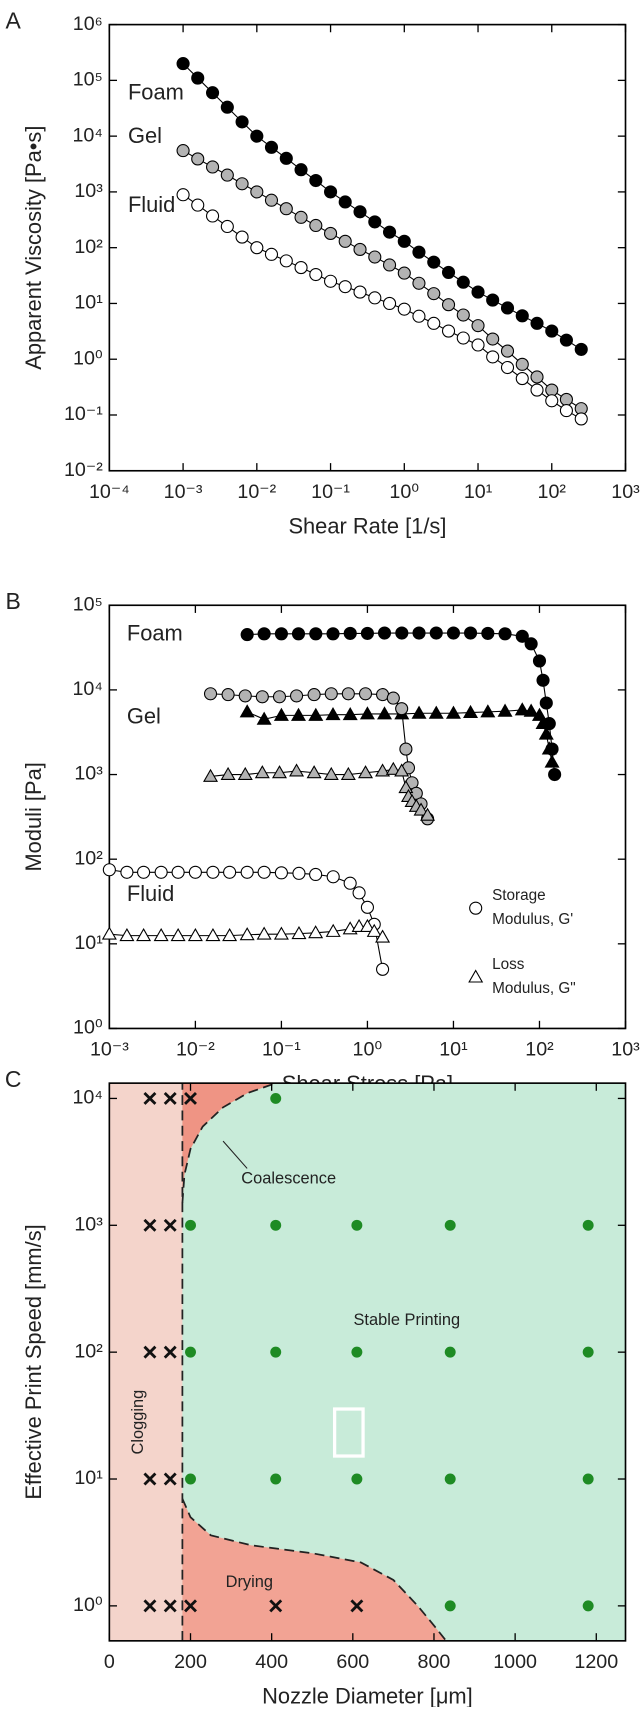 This screenshot has width=643, height=1712. What do you see at coordinates (534, 988) in the screenshot?
I see `legend-label: Modulus, G"` at bounding box center [534, 988].